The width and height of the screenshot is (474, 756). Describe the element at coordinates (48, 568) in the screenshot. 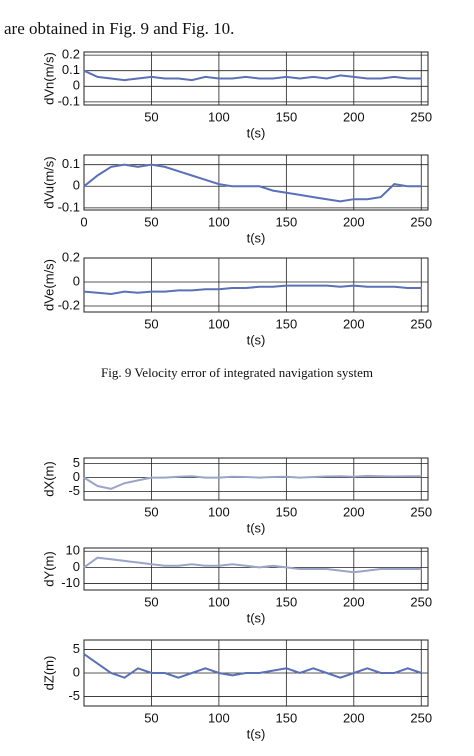

I see `y-axis-label: dY(m)` at that location.